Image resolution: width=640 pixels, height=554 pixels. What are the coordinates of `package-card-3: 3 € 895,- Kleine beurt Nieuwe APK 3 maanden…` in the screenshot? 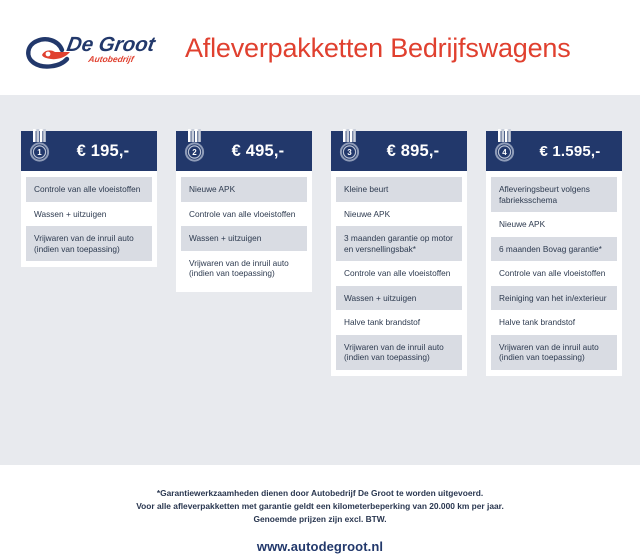 It's located at (399, 252).